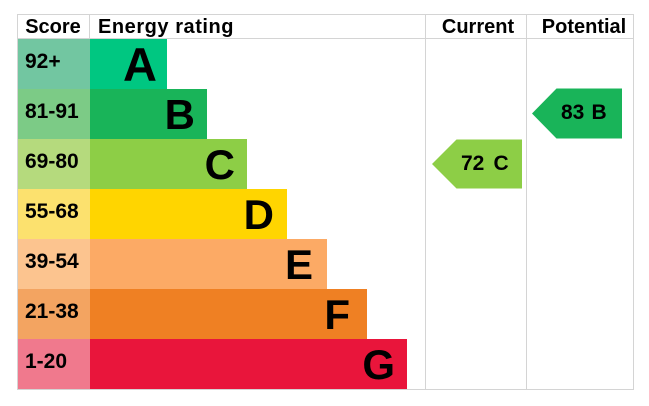  What do you see at coordinates (501, 163) in the screenshot?
I see `svg-text: C` at bounding box center [501, 163].